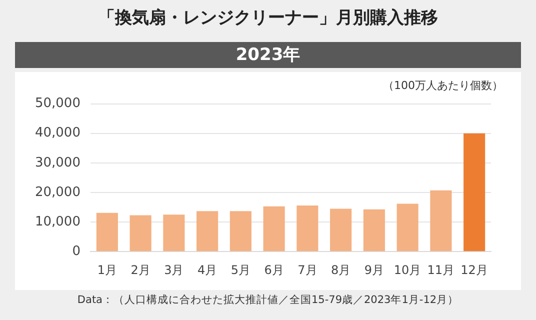 Image resolution: width=536 pixels, height=320 pixels. I want to click on y-tick-label: 0, so click(76, 251).